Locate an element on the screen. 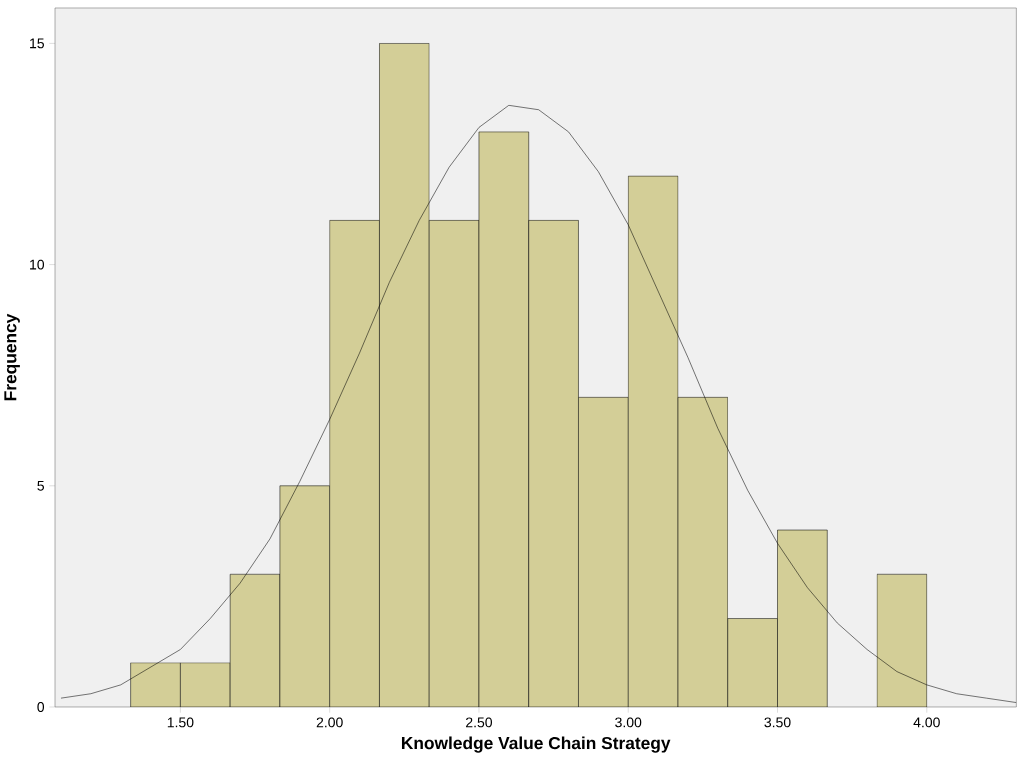 This screenshot has width=1019, height=782. x-tick-label: 4.00 is located at coordinates (926, 722).